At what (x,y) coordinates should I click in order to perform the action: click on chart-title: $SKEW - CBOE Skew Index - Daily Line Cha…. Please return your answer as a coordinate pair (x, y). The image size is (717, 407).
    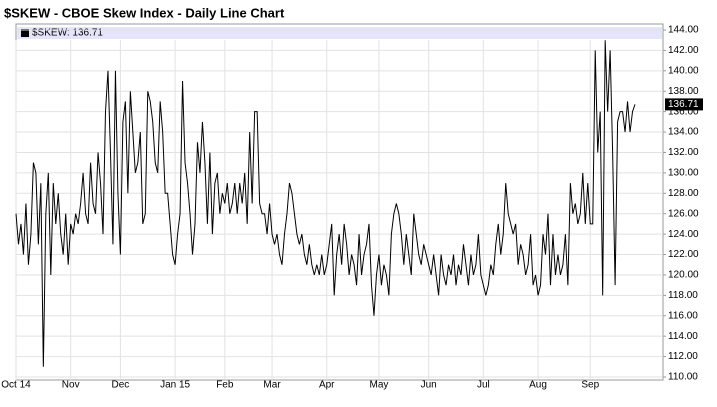
    Looking at the image, I should click on (144, 12).